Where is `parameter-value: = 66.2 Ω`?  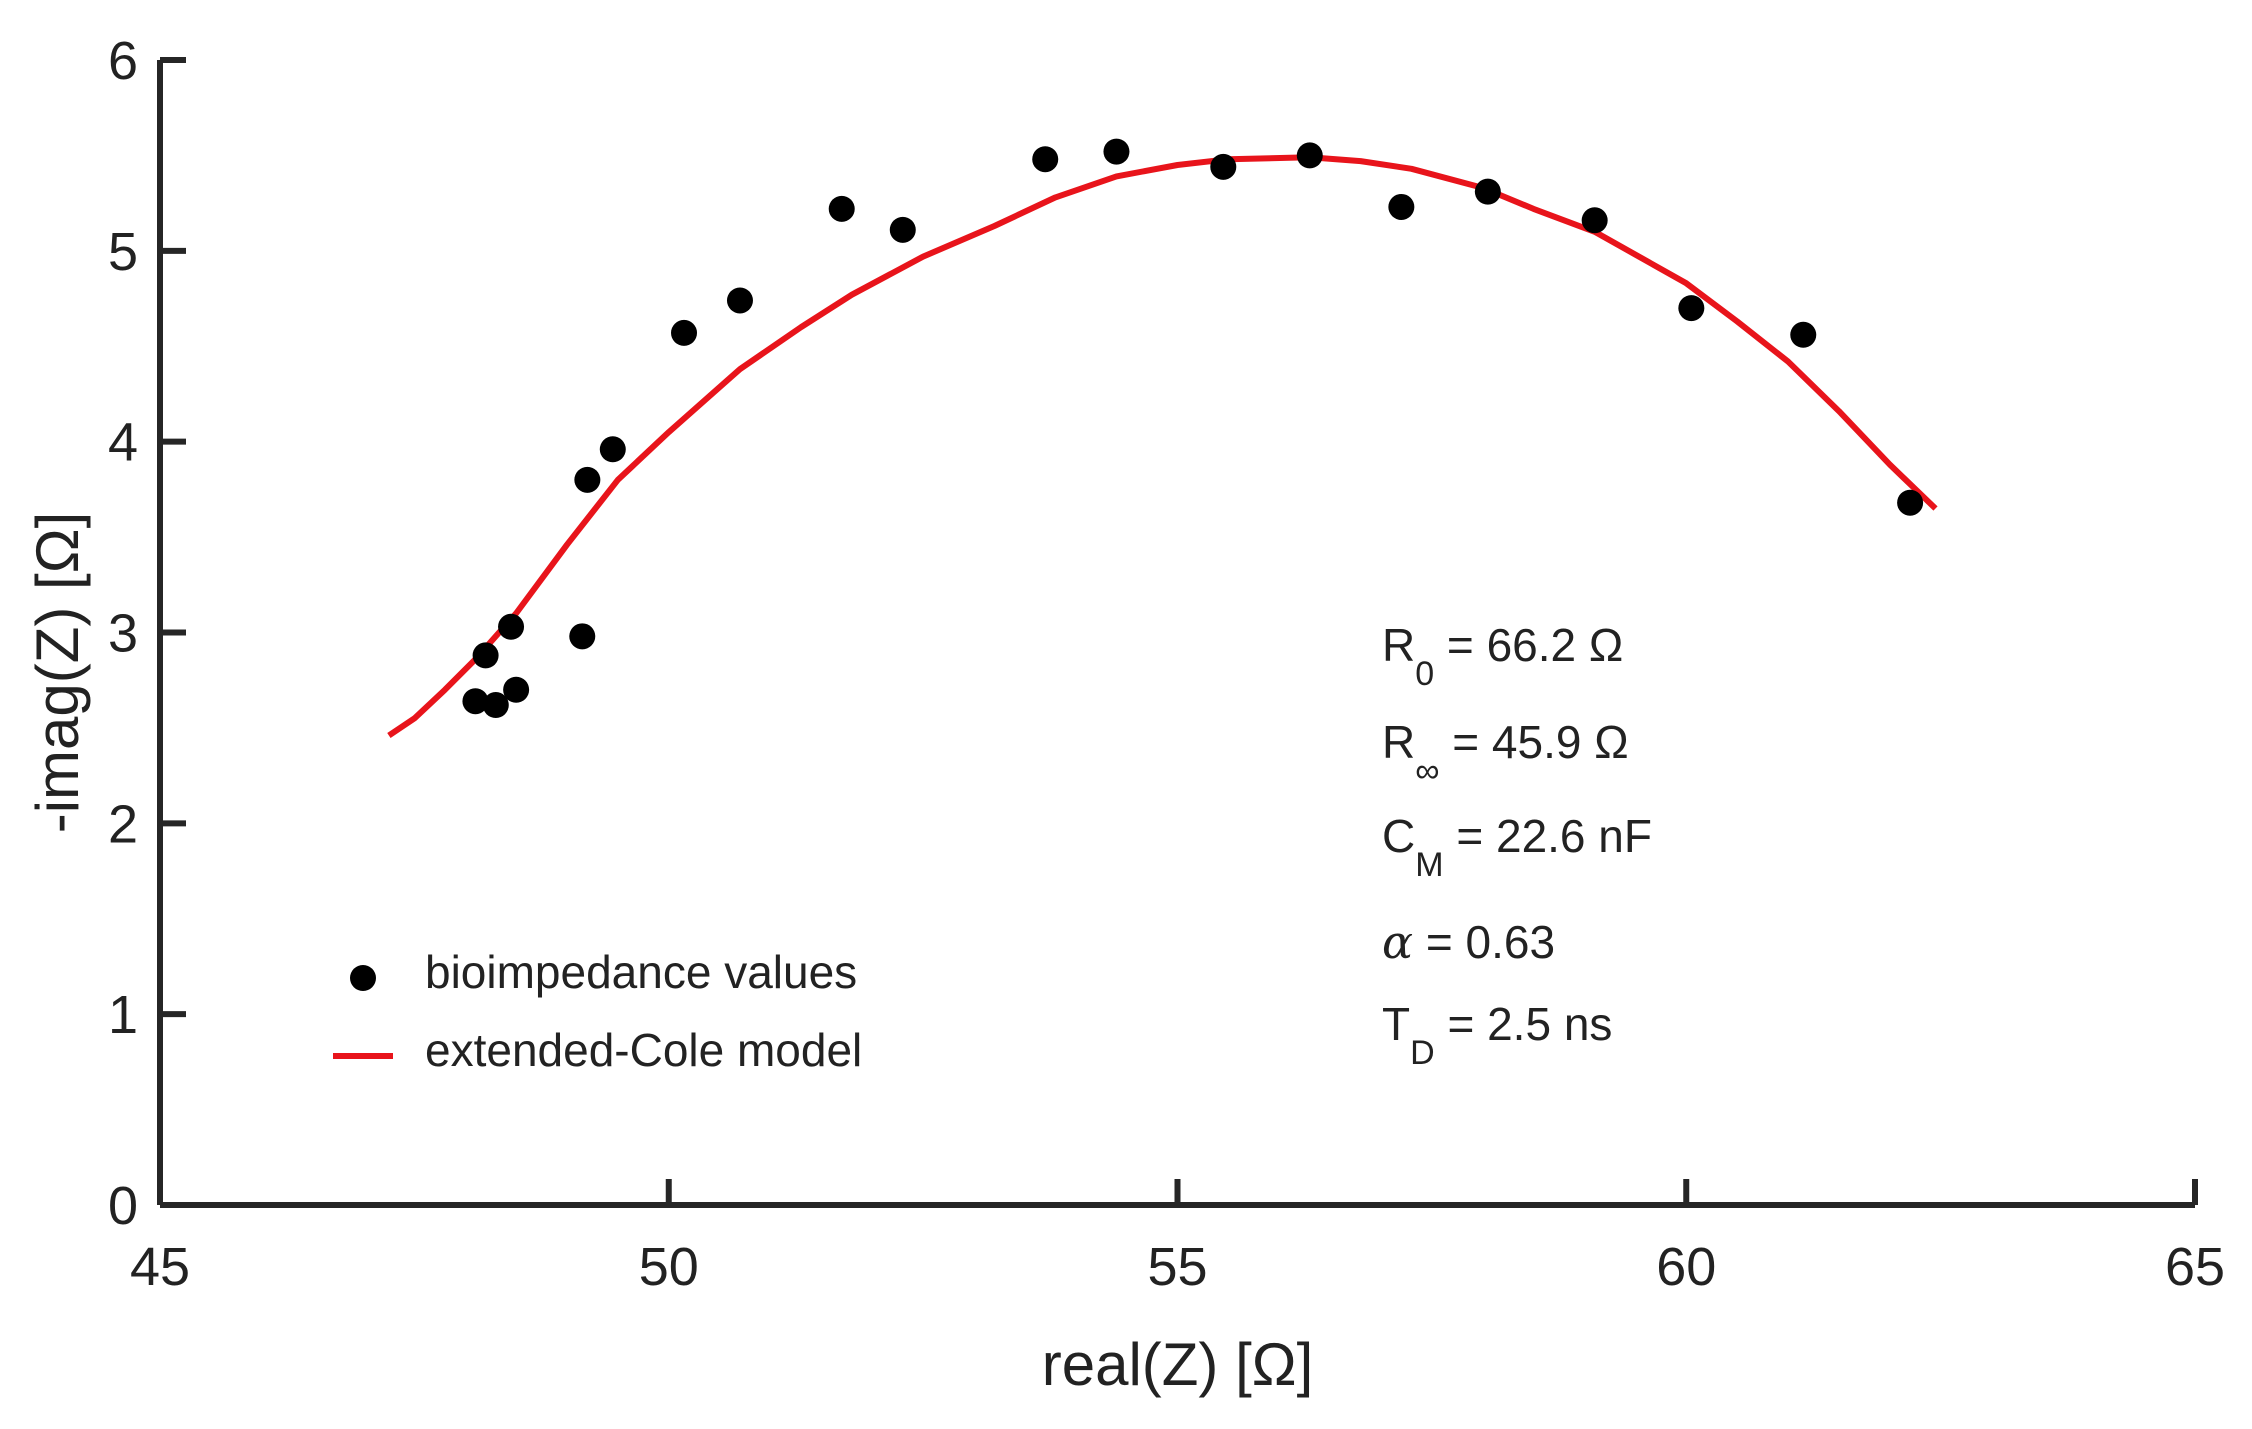
parameter-value: = 66.2 Ω is located at coordinates (1528, 645).